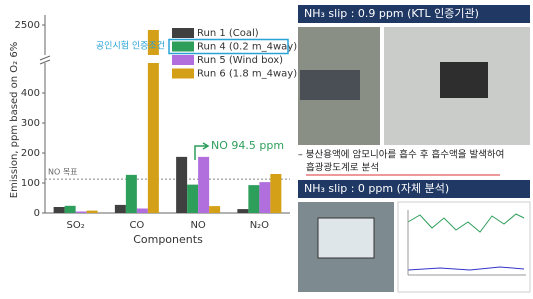  Describe the element at coordinates (376, 188) in the screenshot. I see `panel-header: NH₃ slip : 0 ppm (자체 분석)` at that location.